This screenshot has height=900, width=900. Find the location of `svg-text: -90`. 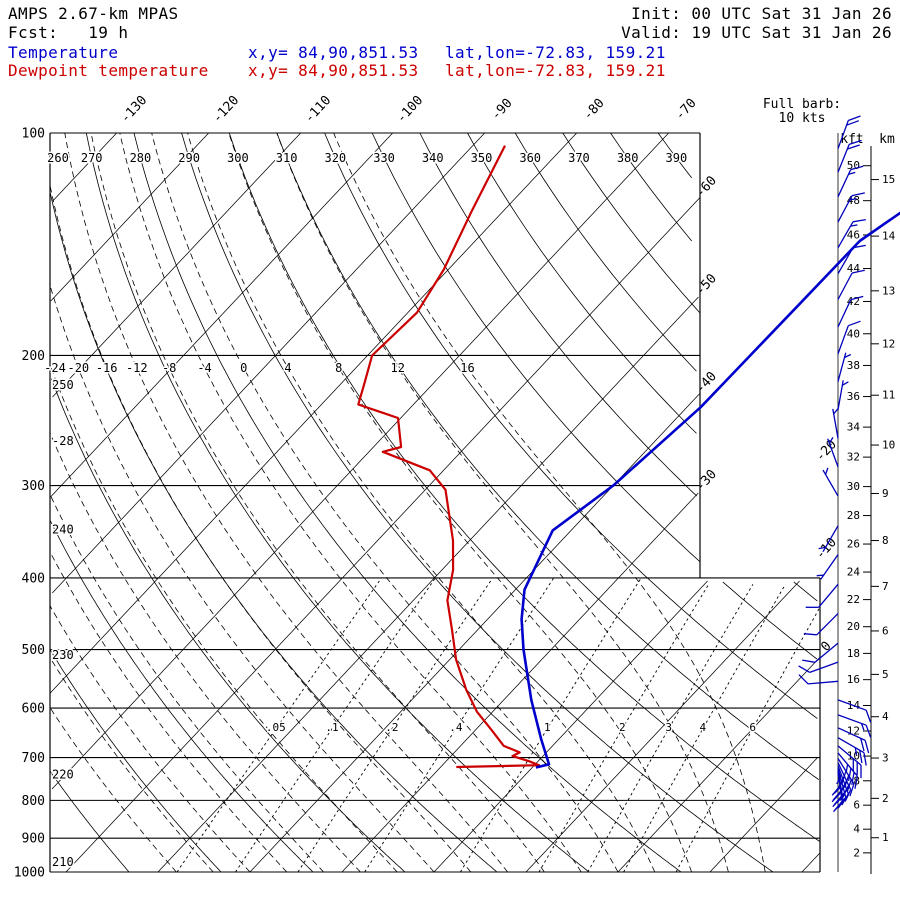

svg-text: -90 is located at coordinates (502, 109).